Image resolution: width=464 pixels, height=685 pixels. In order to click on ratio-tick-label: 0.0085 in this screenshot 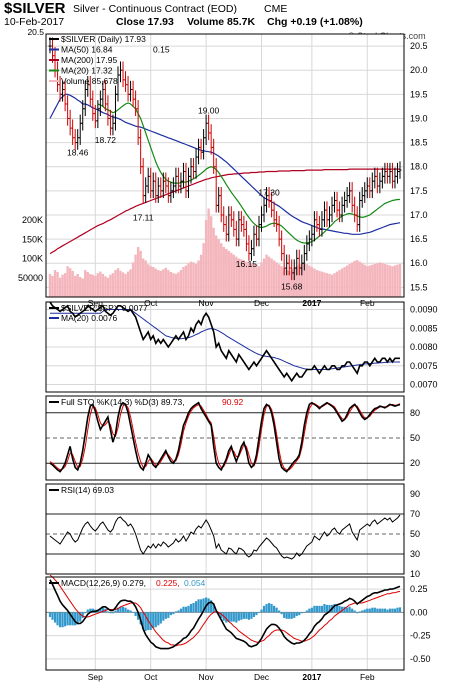, I will do `click(424, 328)`.